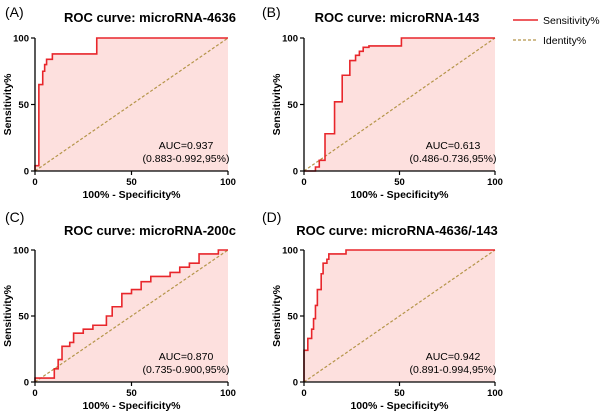  I want to click on legend-sensitivity-label: Sensitivity%, so click(571, 21).